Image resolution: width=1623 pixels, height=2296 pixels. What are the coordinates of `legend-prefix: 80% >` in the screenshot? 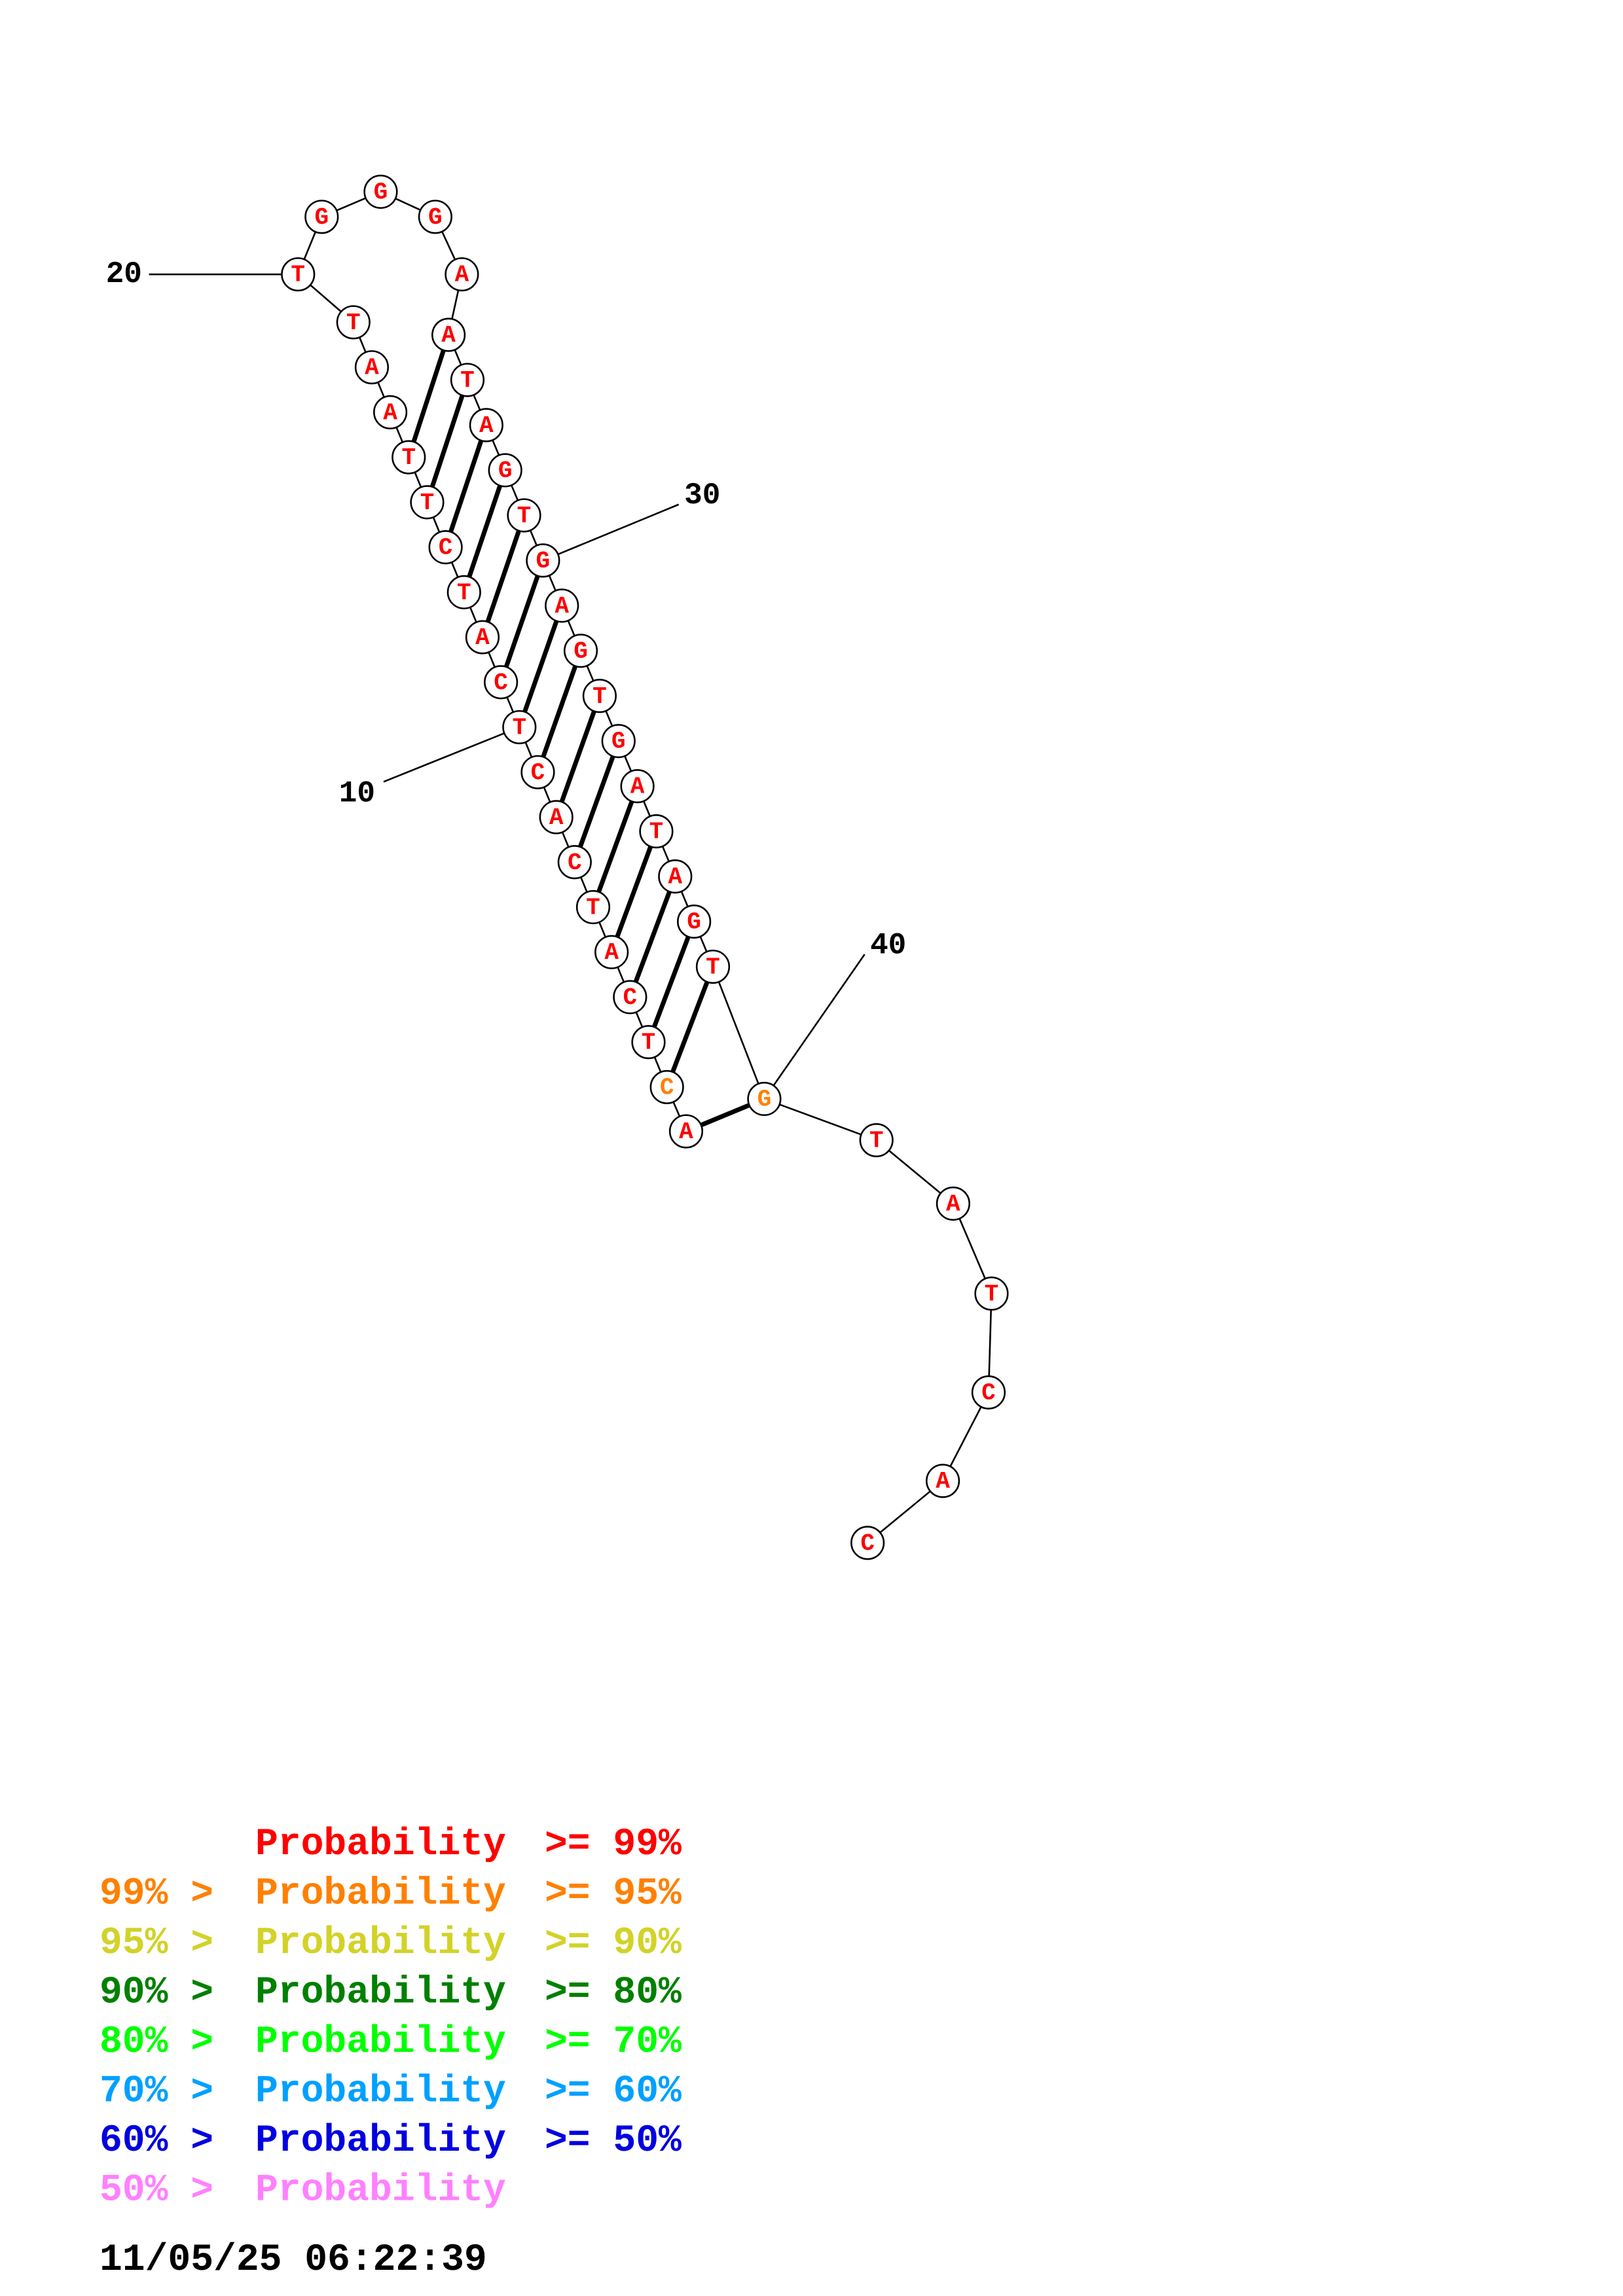 It's located at (156, 2042).